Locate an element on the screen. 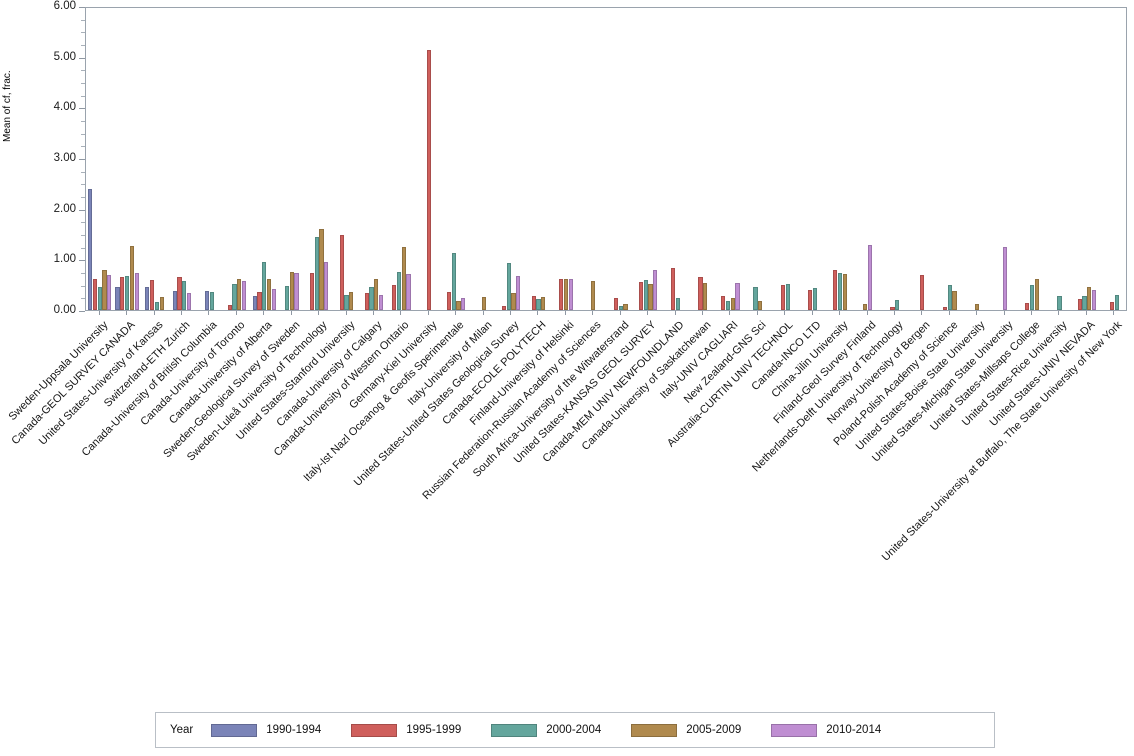 This screenshot has width=1134, height=756. y-tick-label: 5.00 is located at coordinates (64, 56).